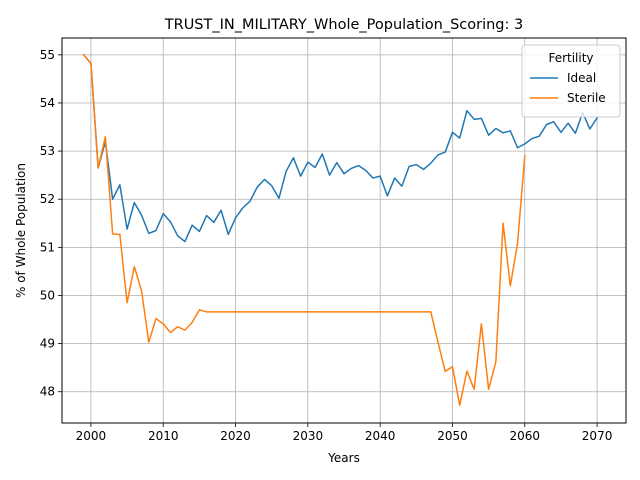  What do you see at coordinates (47, 199) in the screenshot?
I see `y-tick-label: 52` at bounding box center [47, 199].